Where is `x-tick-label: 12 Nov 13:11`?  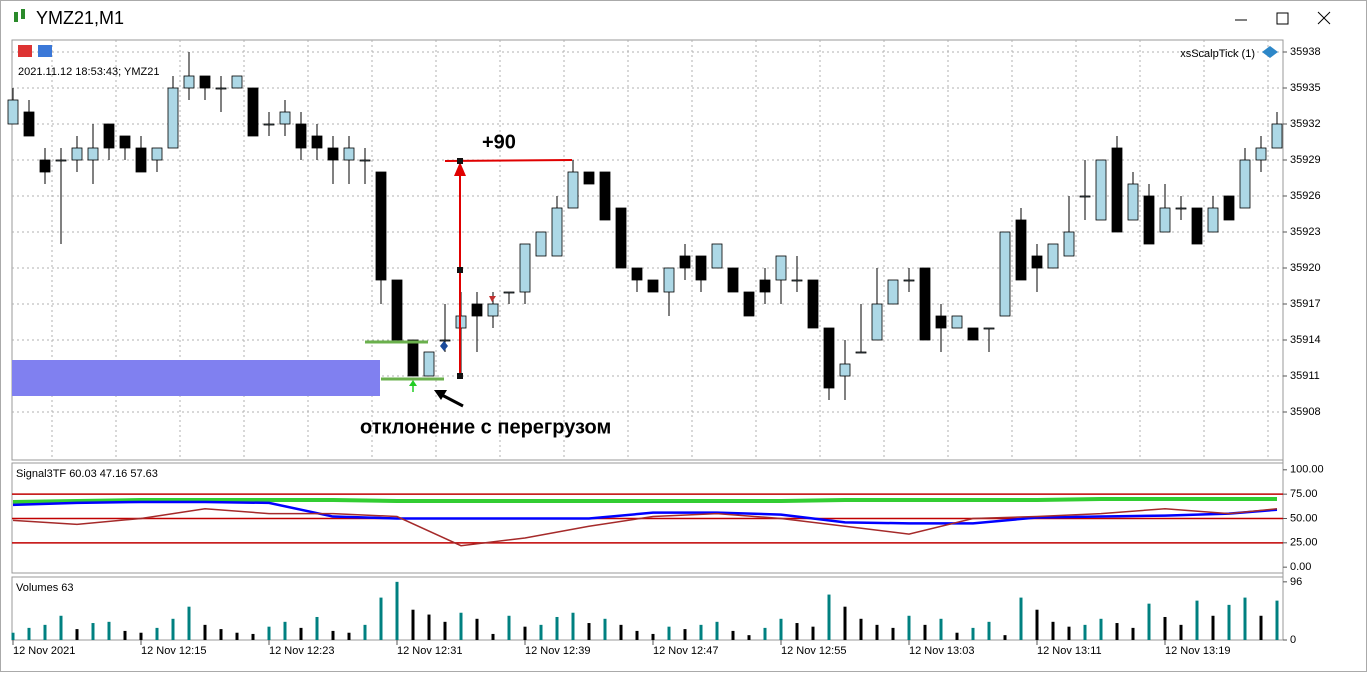
x-tick-label: 12 Nov 13:11 is located at coordinates (1069, 651).